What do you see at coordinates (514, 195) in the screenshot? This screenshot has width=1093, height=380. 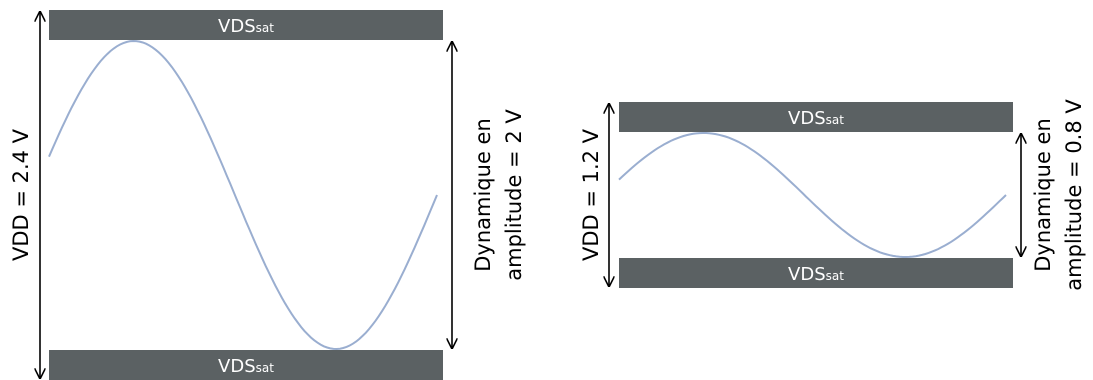 I see `dynamic-label-line2: amplitude = 2 V` at bounding box center [514, 195].